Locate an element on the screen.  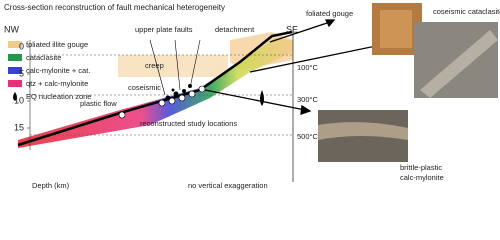
se-label: SE is located at coordinates (292, 29).